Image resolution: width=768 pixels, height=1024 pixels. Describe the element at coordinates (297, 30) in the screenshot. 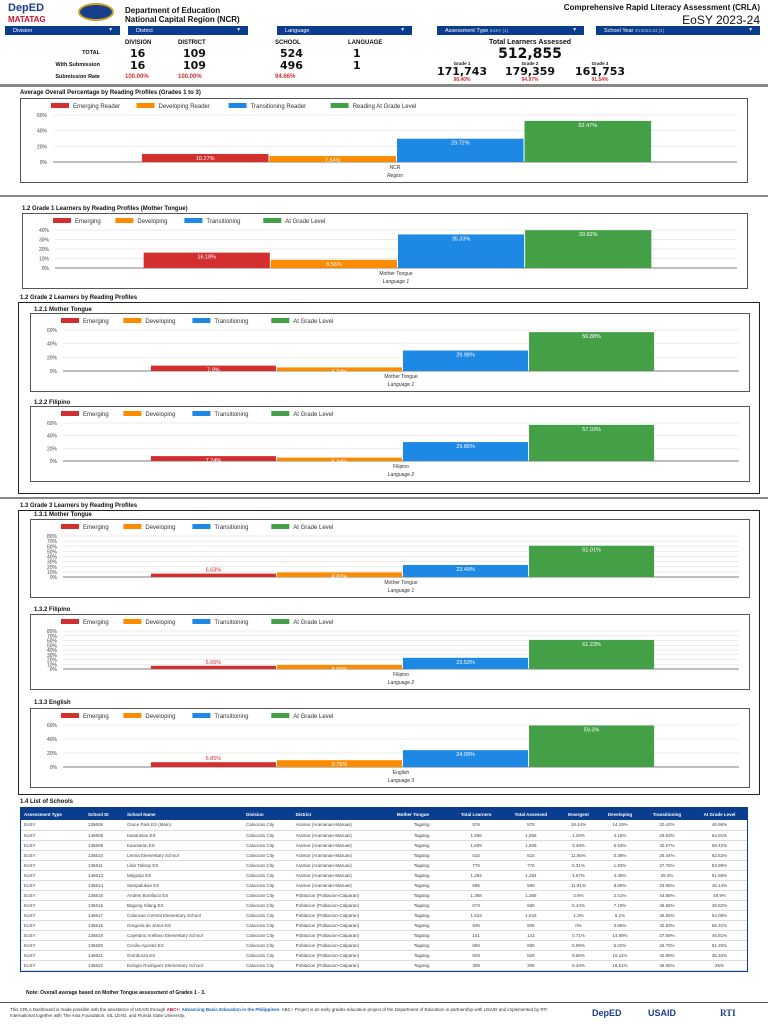

I see `filter-label: Language` at that location.